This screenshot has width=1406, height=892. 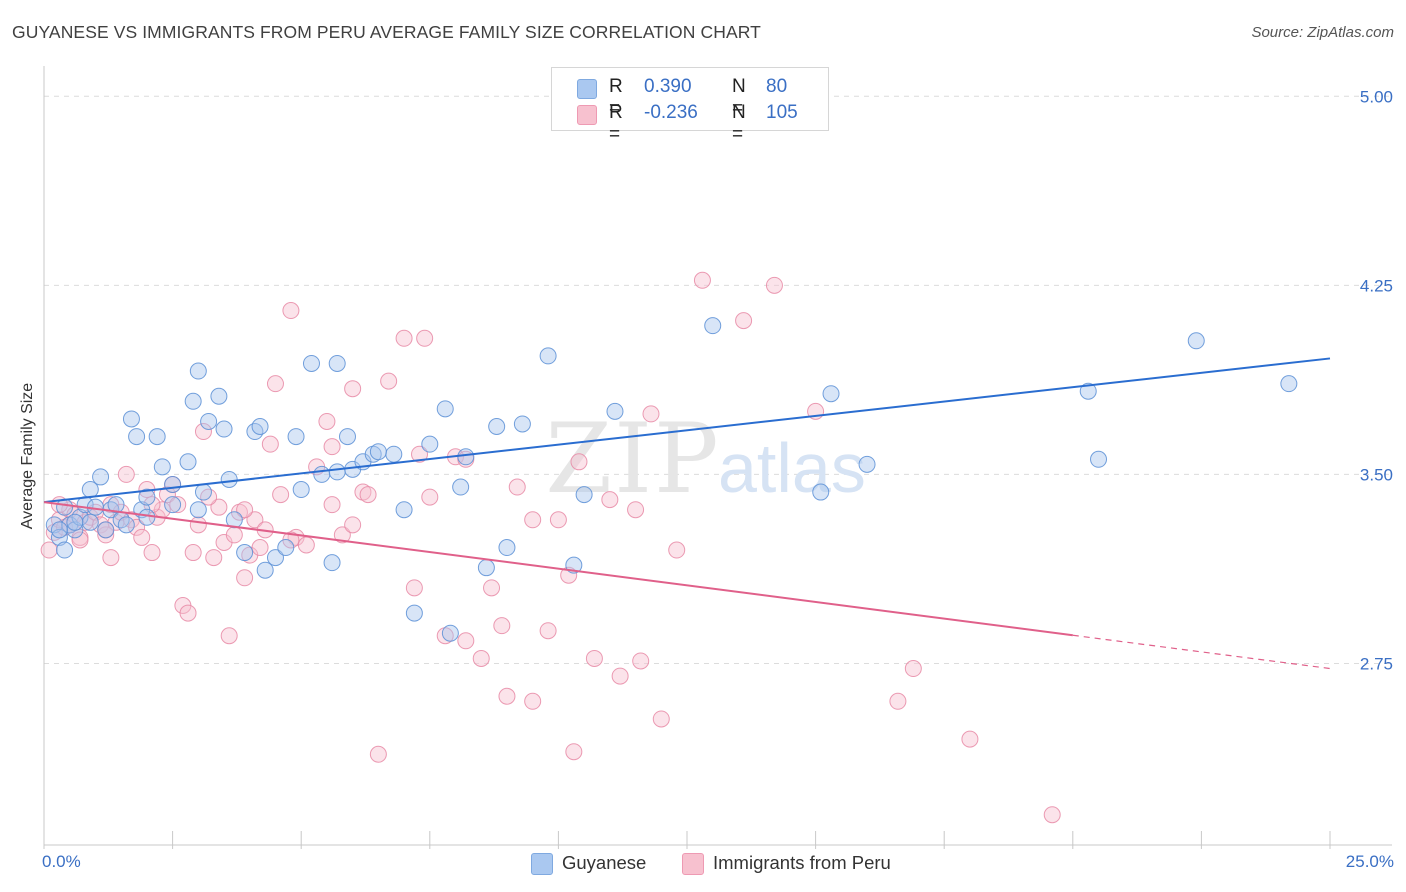 I want to click on x-tick-label-max: 25.0%, so click(x=1369, y=861).